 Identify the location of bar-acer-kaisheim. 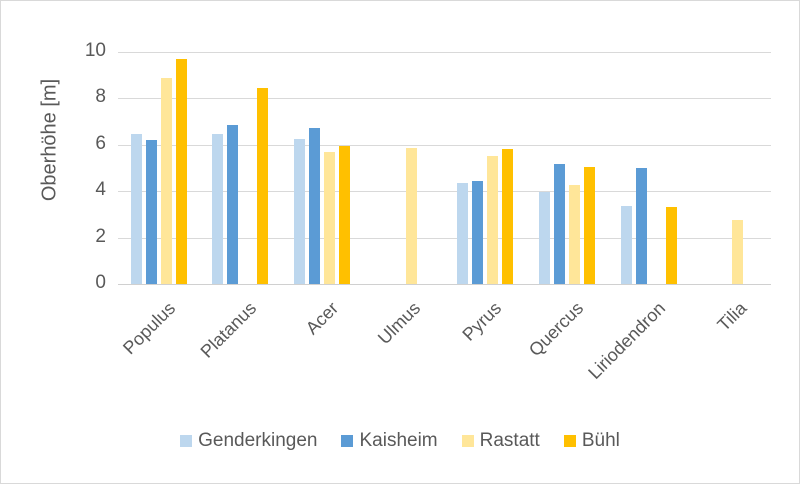
(315, 206).